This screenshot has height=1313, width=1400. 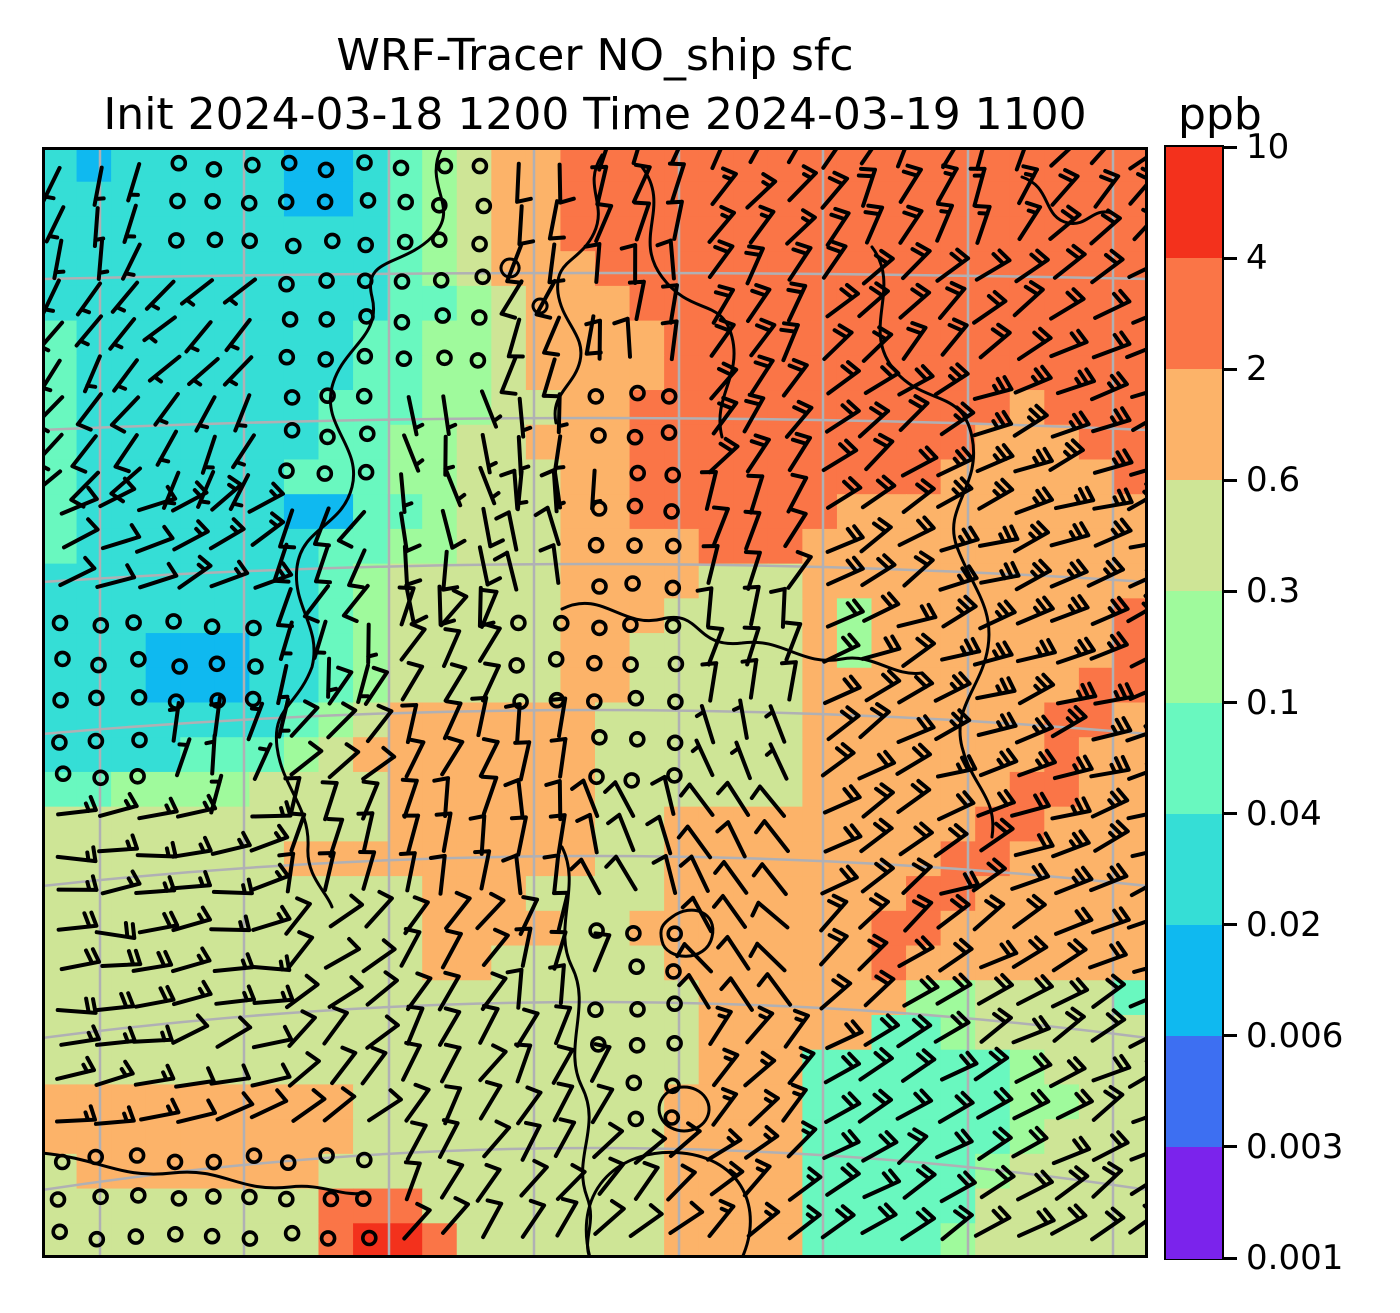 I want to click on colorbar-tick-label: 0.001, so click(x=1295, y=1258).